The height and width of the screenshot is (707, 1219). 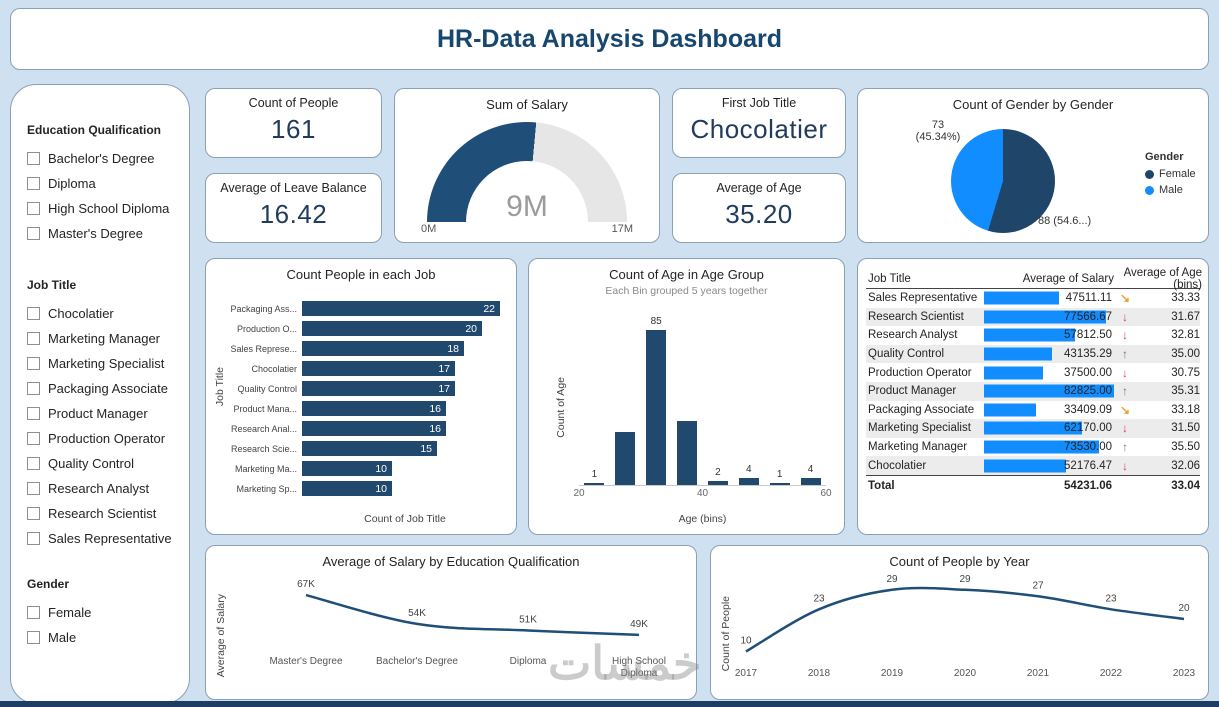 What do you see at coordinates (1033, 317) in the screenshot?
I see `table-row-research-scientist: Research Scientist 77566.67 ↓ 31.67` at bounding box center [1033, 317].